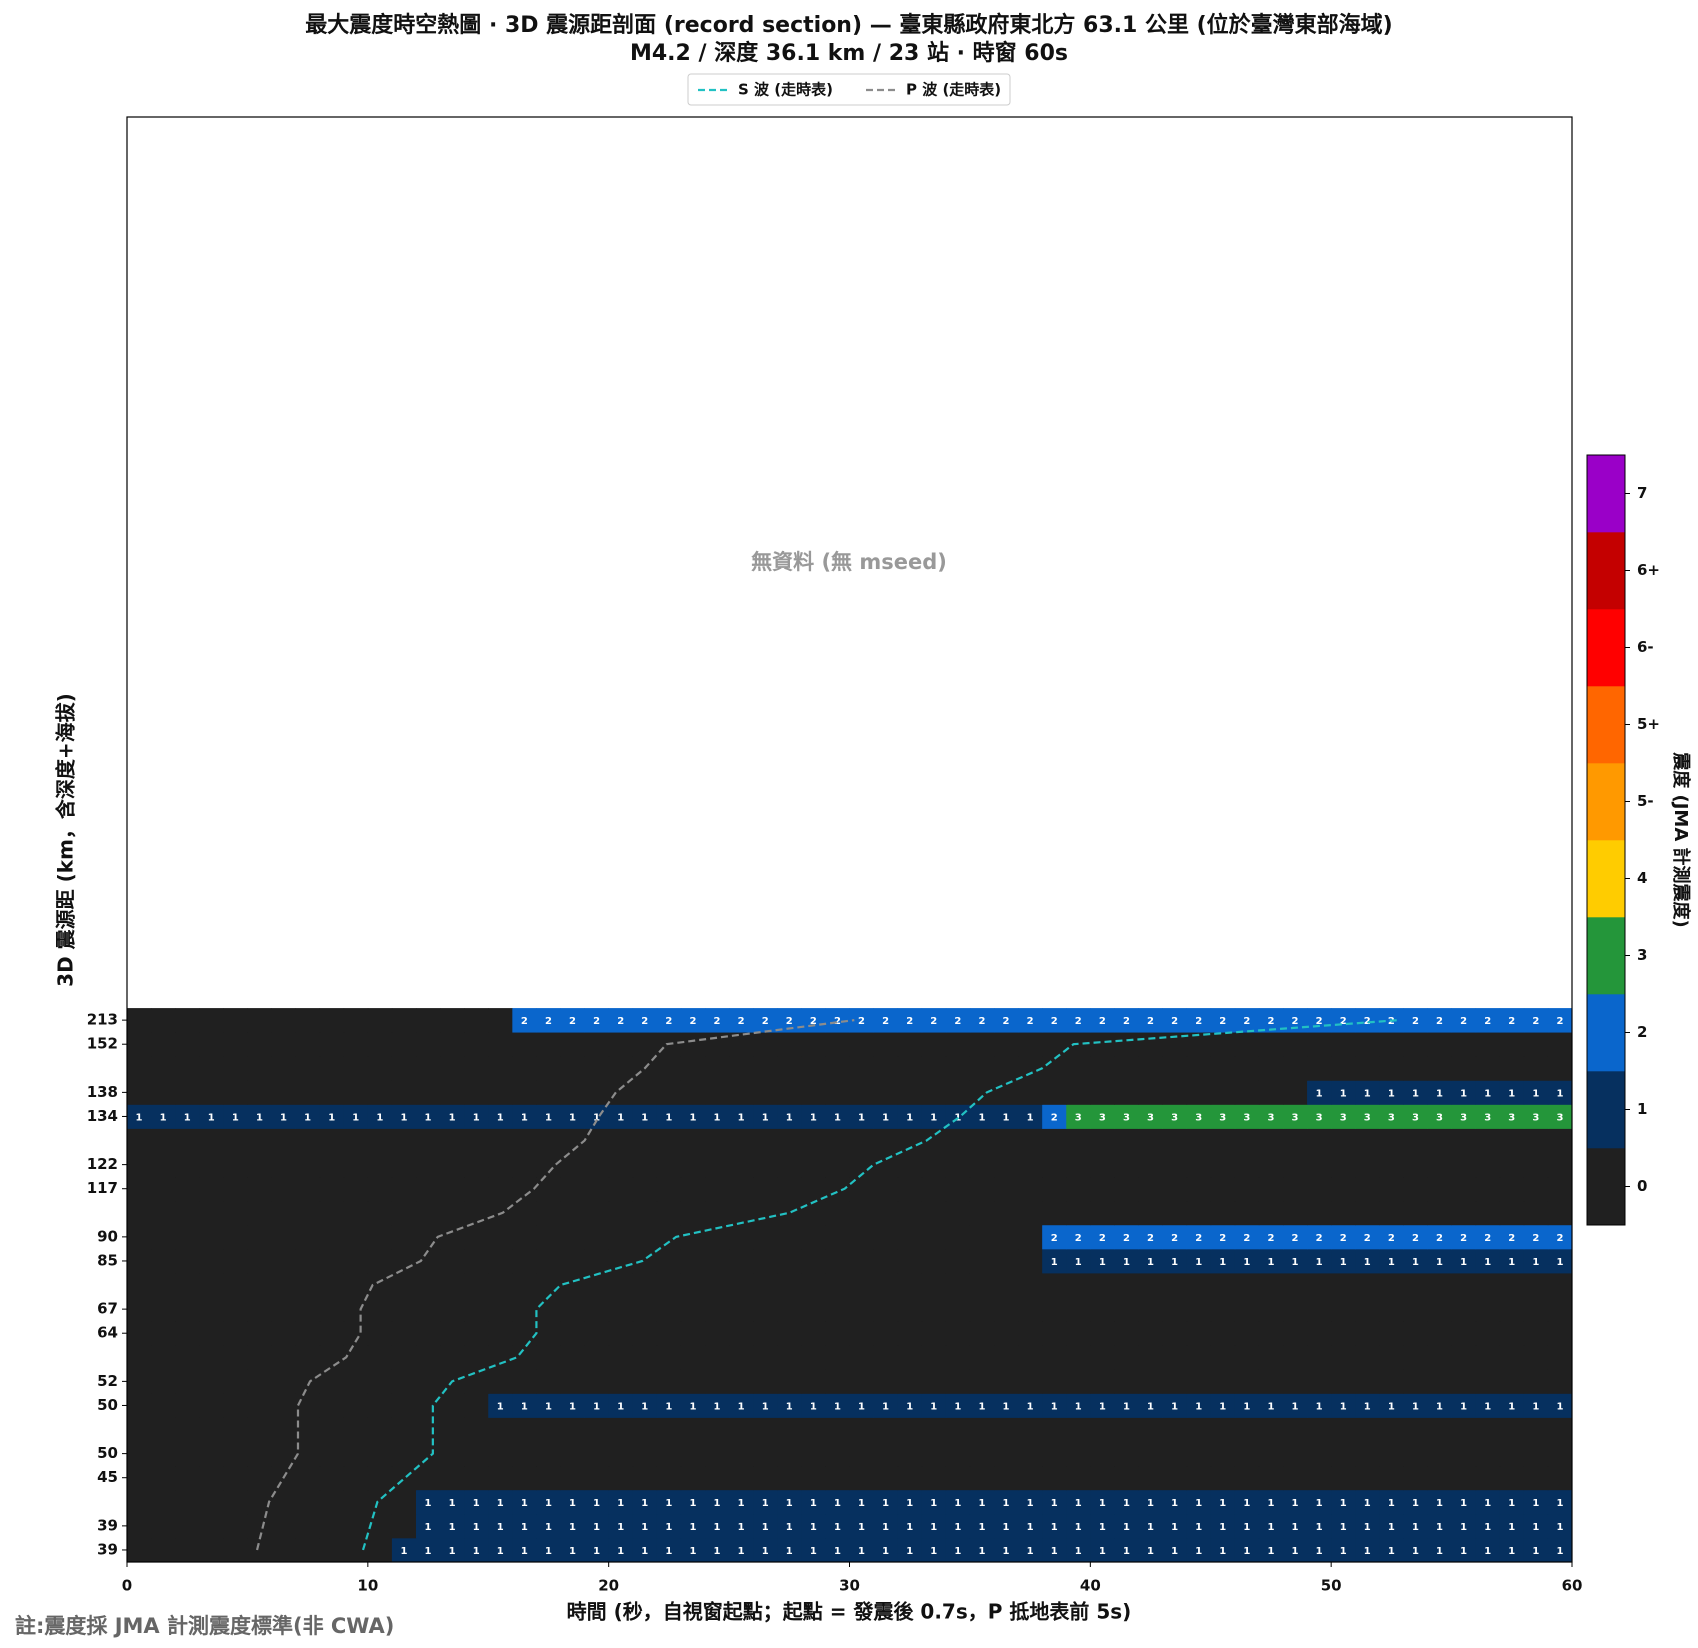 This screenshot has height=1648, width=1698. Describe the element at coordinates (1642, 1109) in the screenshot. I see `colorbar-tick-label: 1` at that location.